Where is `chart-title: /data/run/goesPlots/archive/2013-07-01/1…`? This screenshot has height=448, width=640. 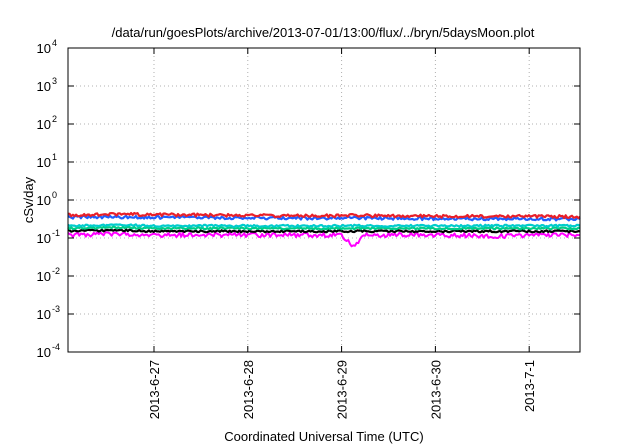
chart-title: /data/run/goesPlots/archive/2013-07-01/1… is located at coordinates (323, 32).